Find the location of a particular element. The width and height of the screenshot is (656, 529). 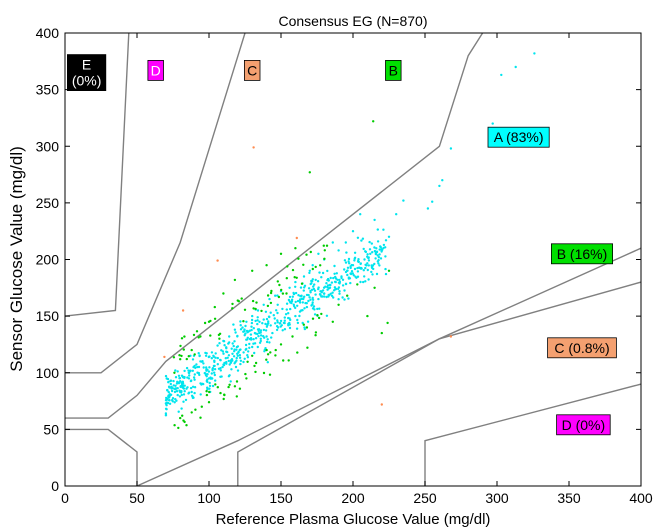

y-tick-label: 50 is located at coordinates (51, 429).